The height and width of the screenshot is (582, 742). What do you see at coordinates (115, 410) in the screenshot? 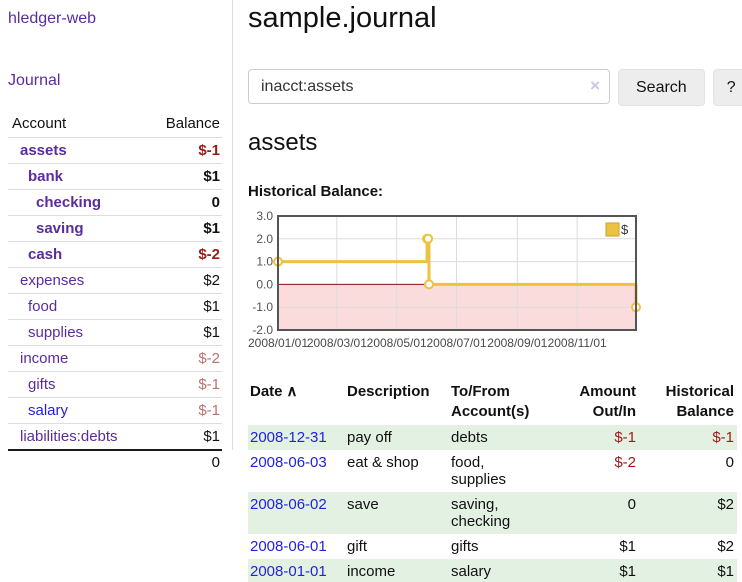
I see `account-row: salary $-1` at bounding box center [115, 410].